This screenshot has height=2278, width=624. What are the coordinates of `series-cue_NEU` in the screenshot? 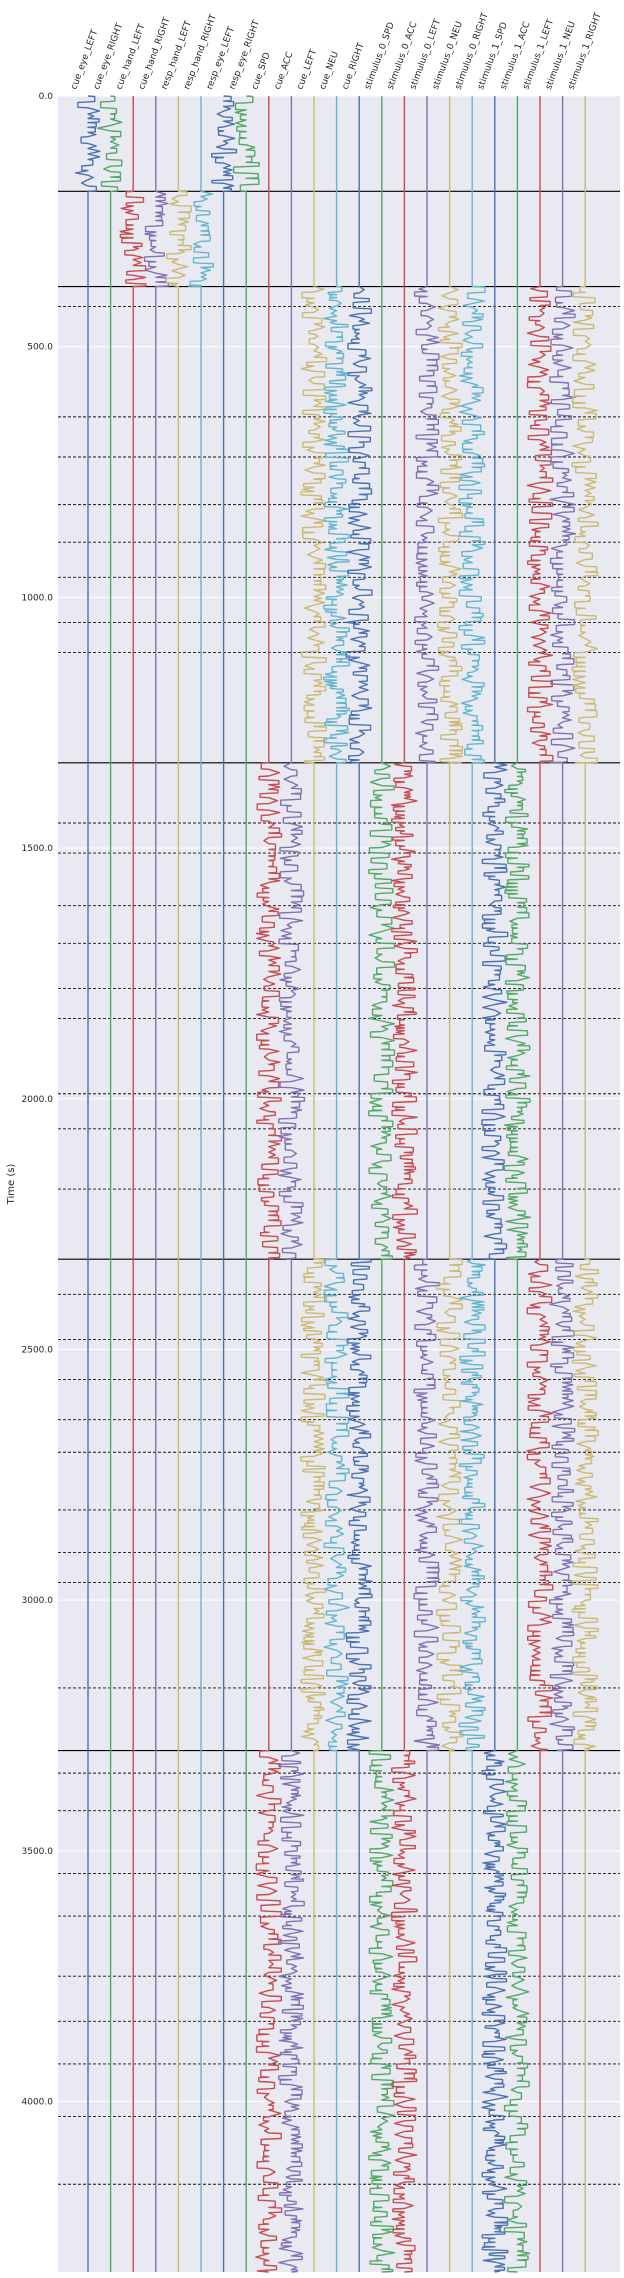 It's located at (336, 1184).